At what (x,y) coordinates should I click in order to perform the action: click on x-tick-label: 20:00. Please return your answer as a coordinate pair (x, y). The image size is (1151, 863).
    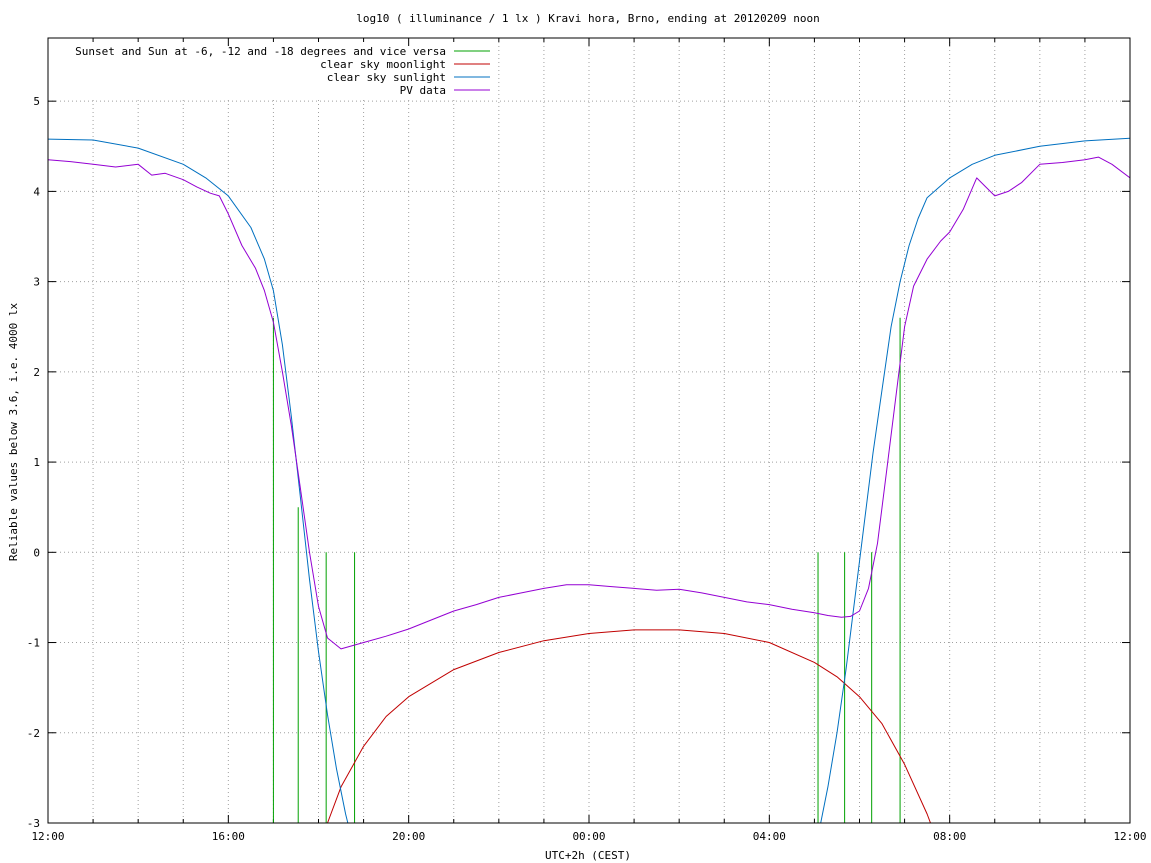
    Looking at the image, I should click on (408, 836).